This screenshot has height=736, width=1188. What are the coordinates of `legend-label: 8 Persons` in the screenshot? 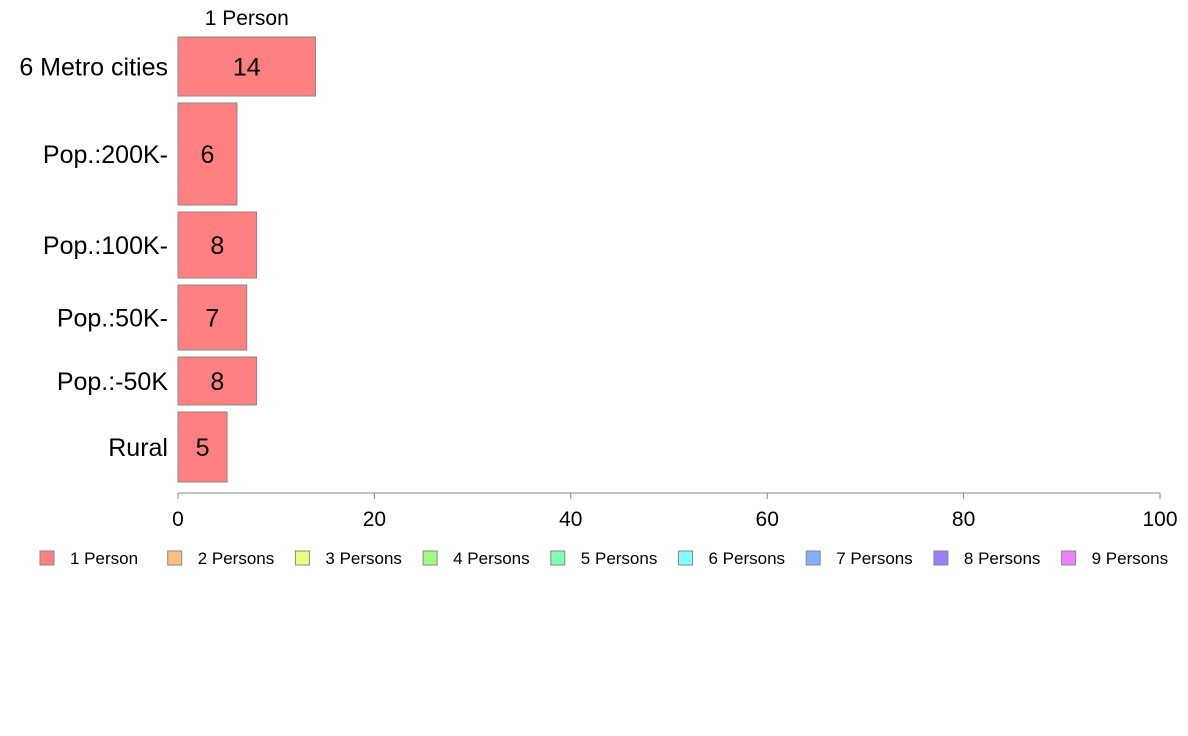 It's located at (1002, 558).